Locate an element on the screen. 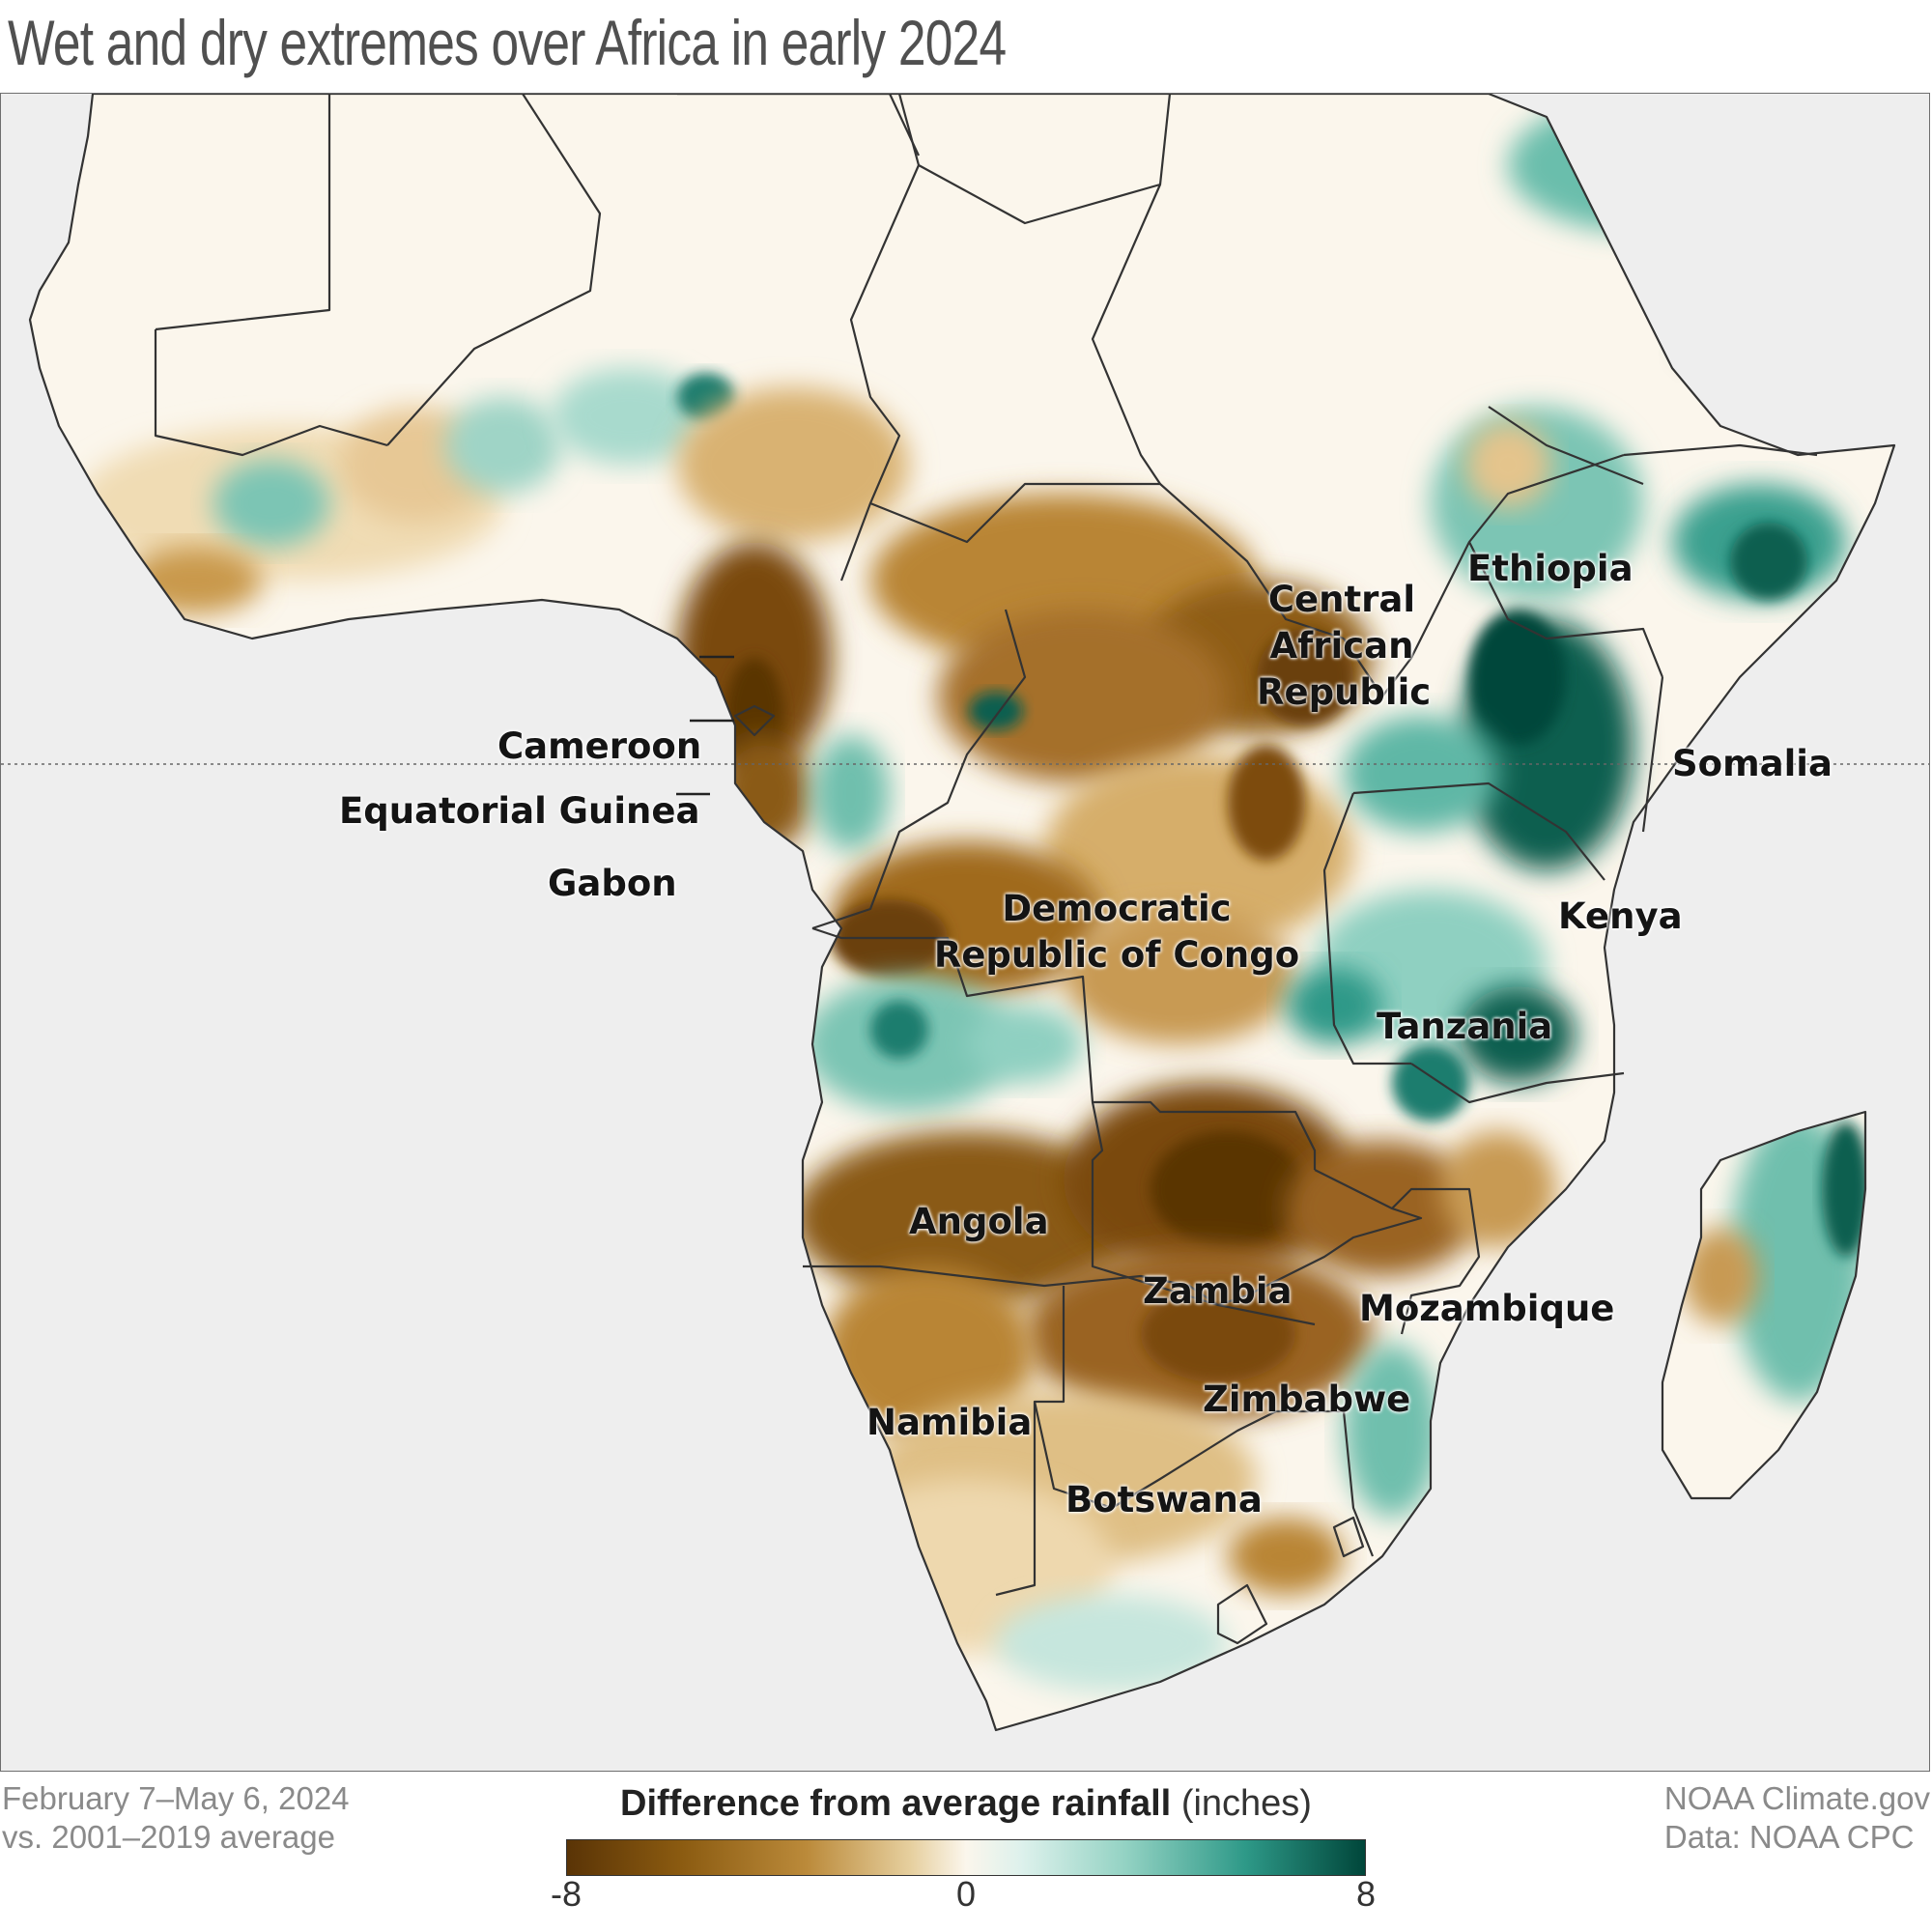 This screenshot has width=1932, height=1932. label-tanzania: Tanzania is located at coordinates (1465, 1026).